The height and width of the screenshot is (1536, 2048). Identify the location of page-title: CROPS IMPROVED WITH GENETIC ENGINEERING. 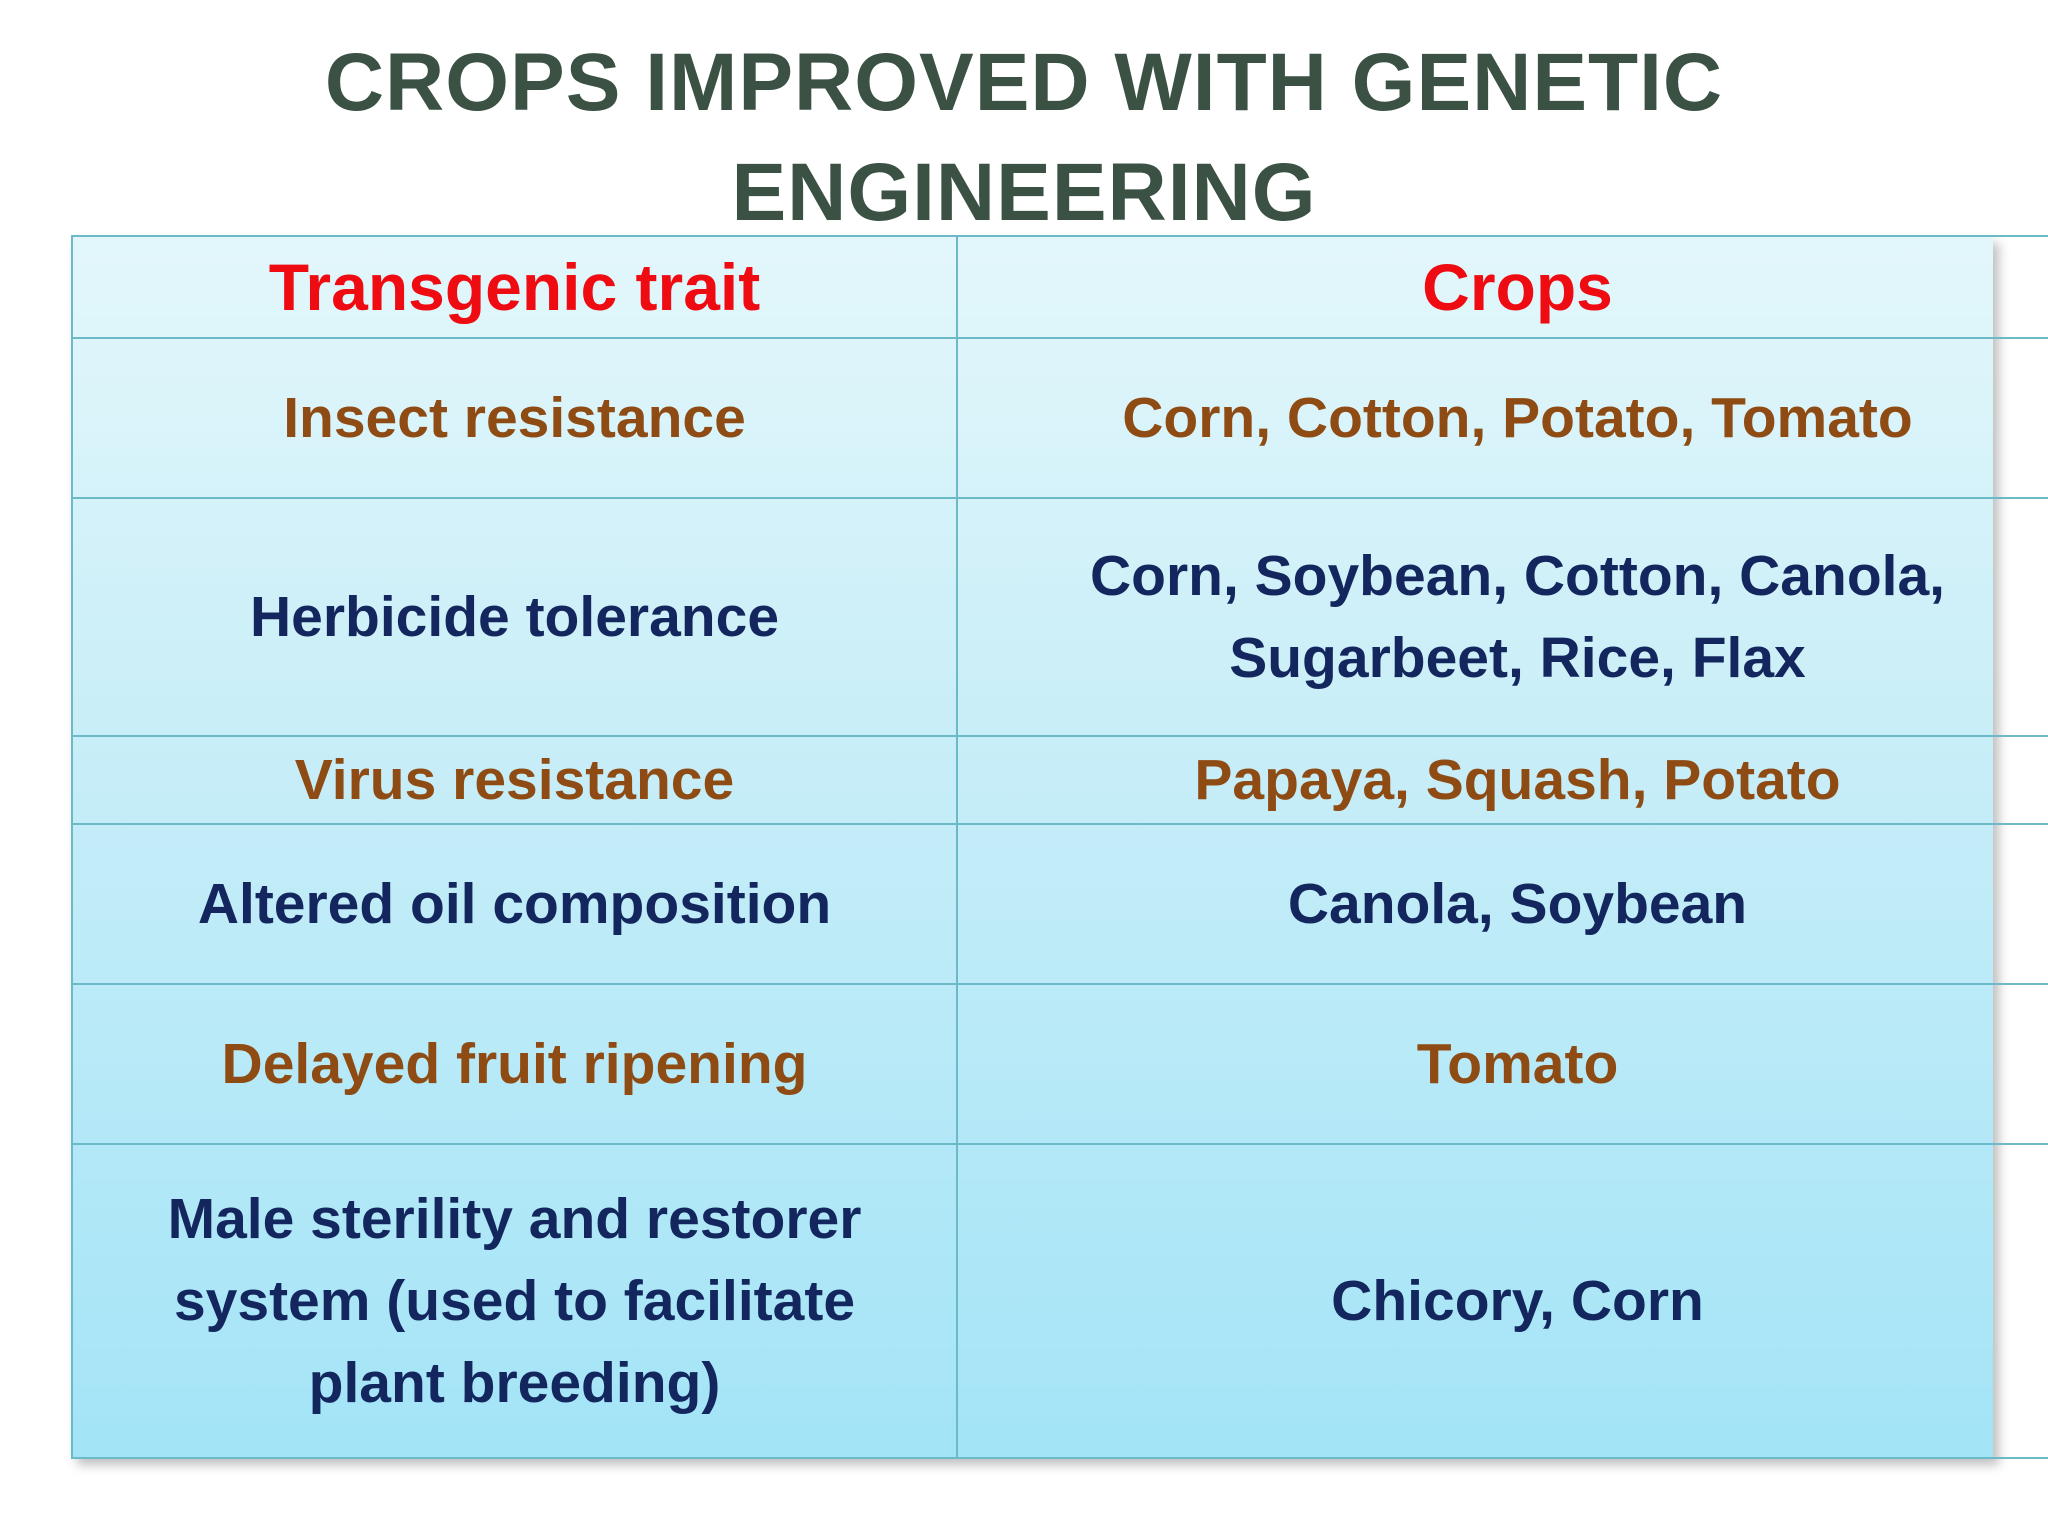
(1024, 138).